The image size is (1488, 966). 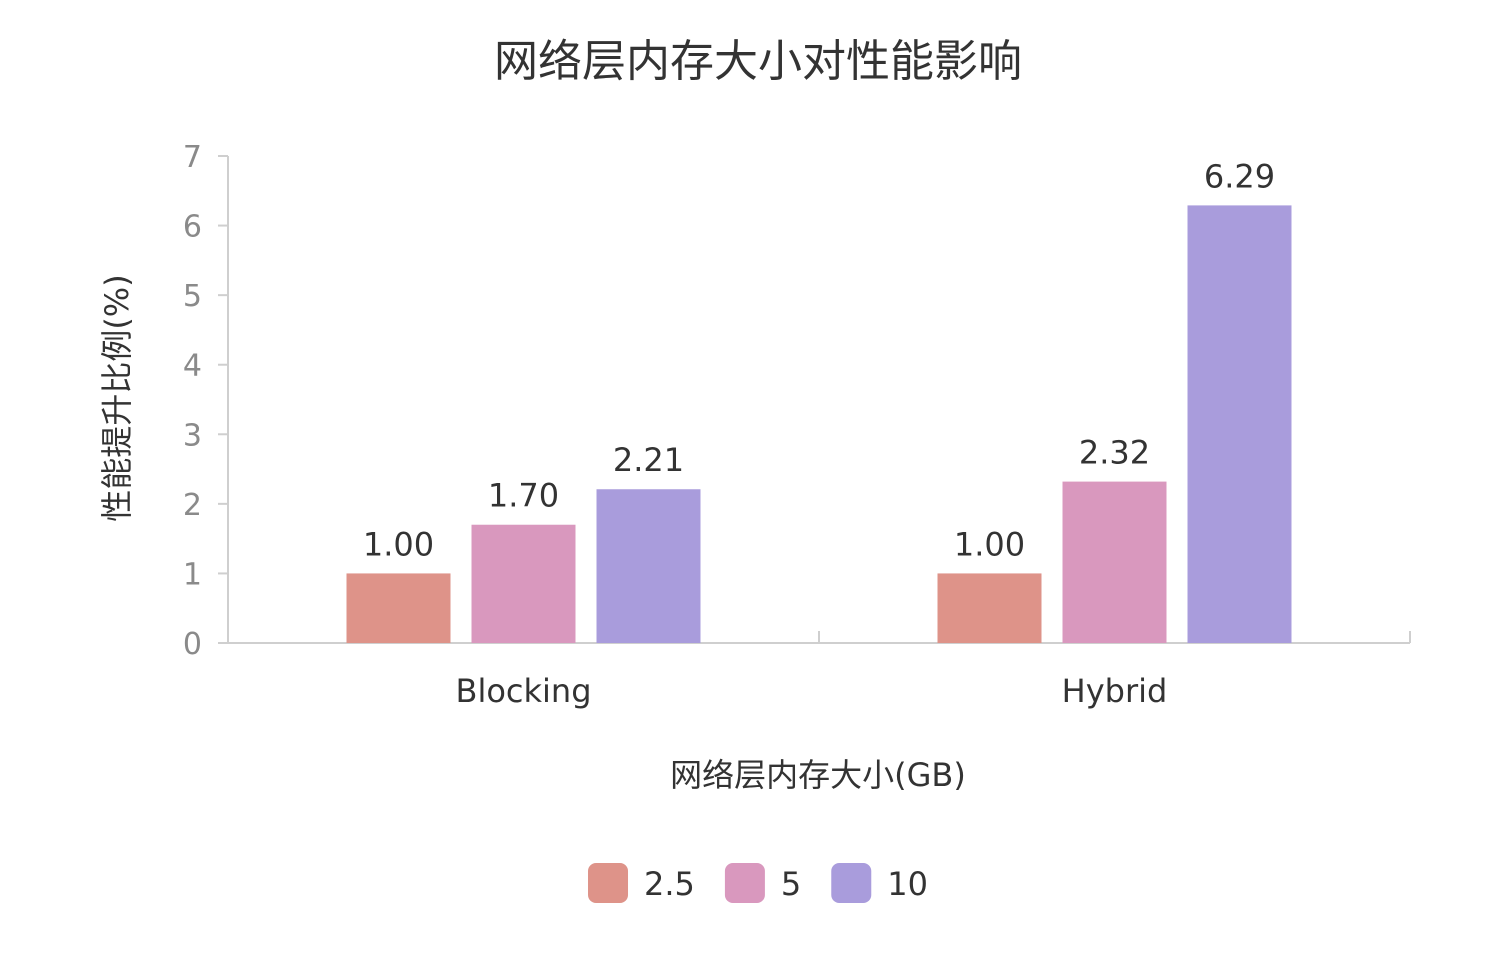 I want to click on legend-item: 5, so click(x=762, y=883).